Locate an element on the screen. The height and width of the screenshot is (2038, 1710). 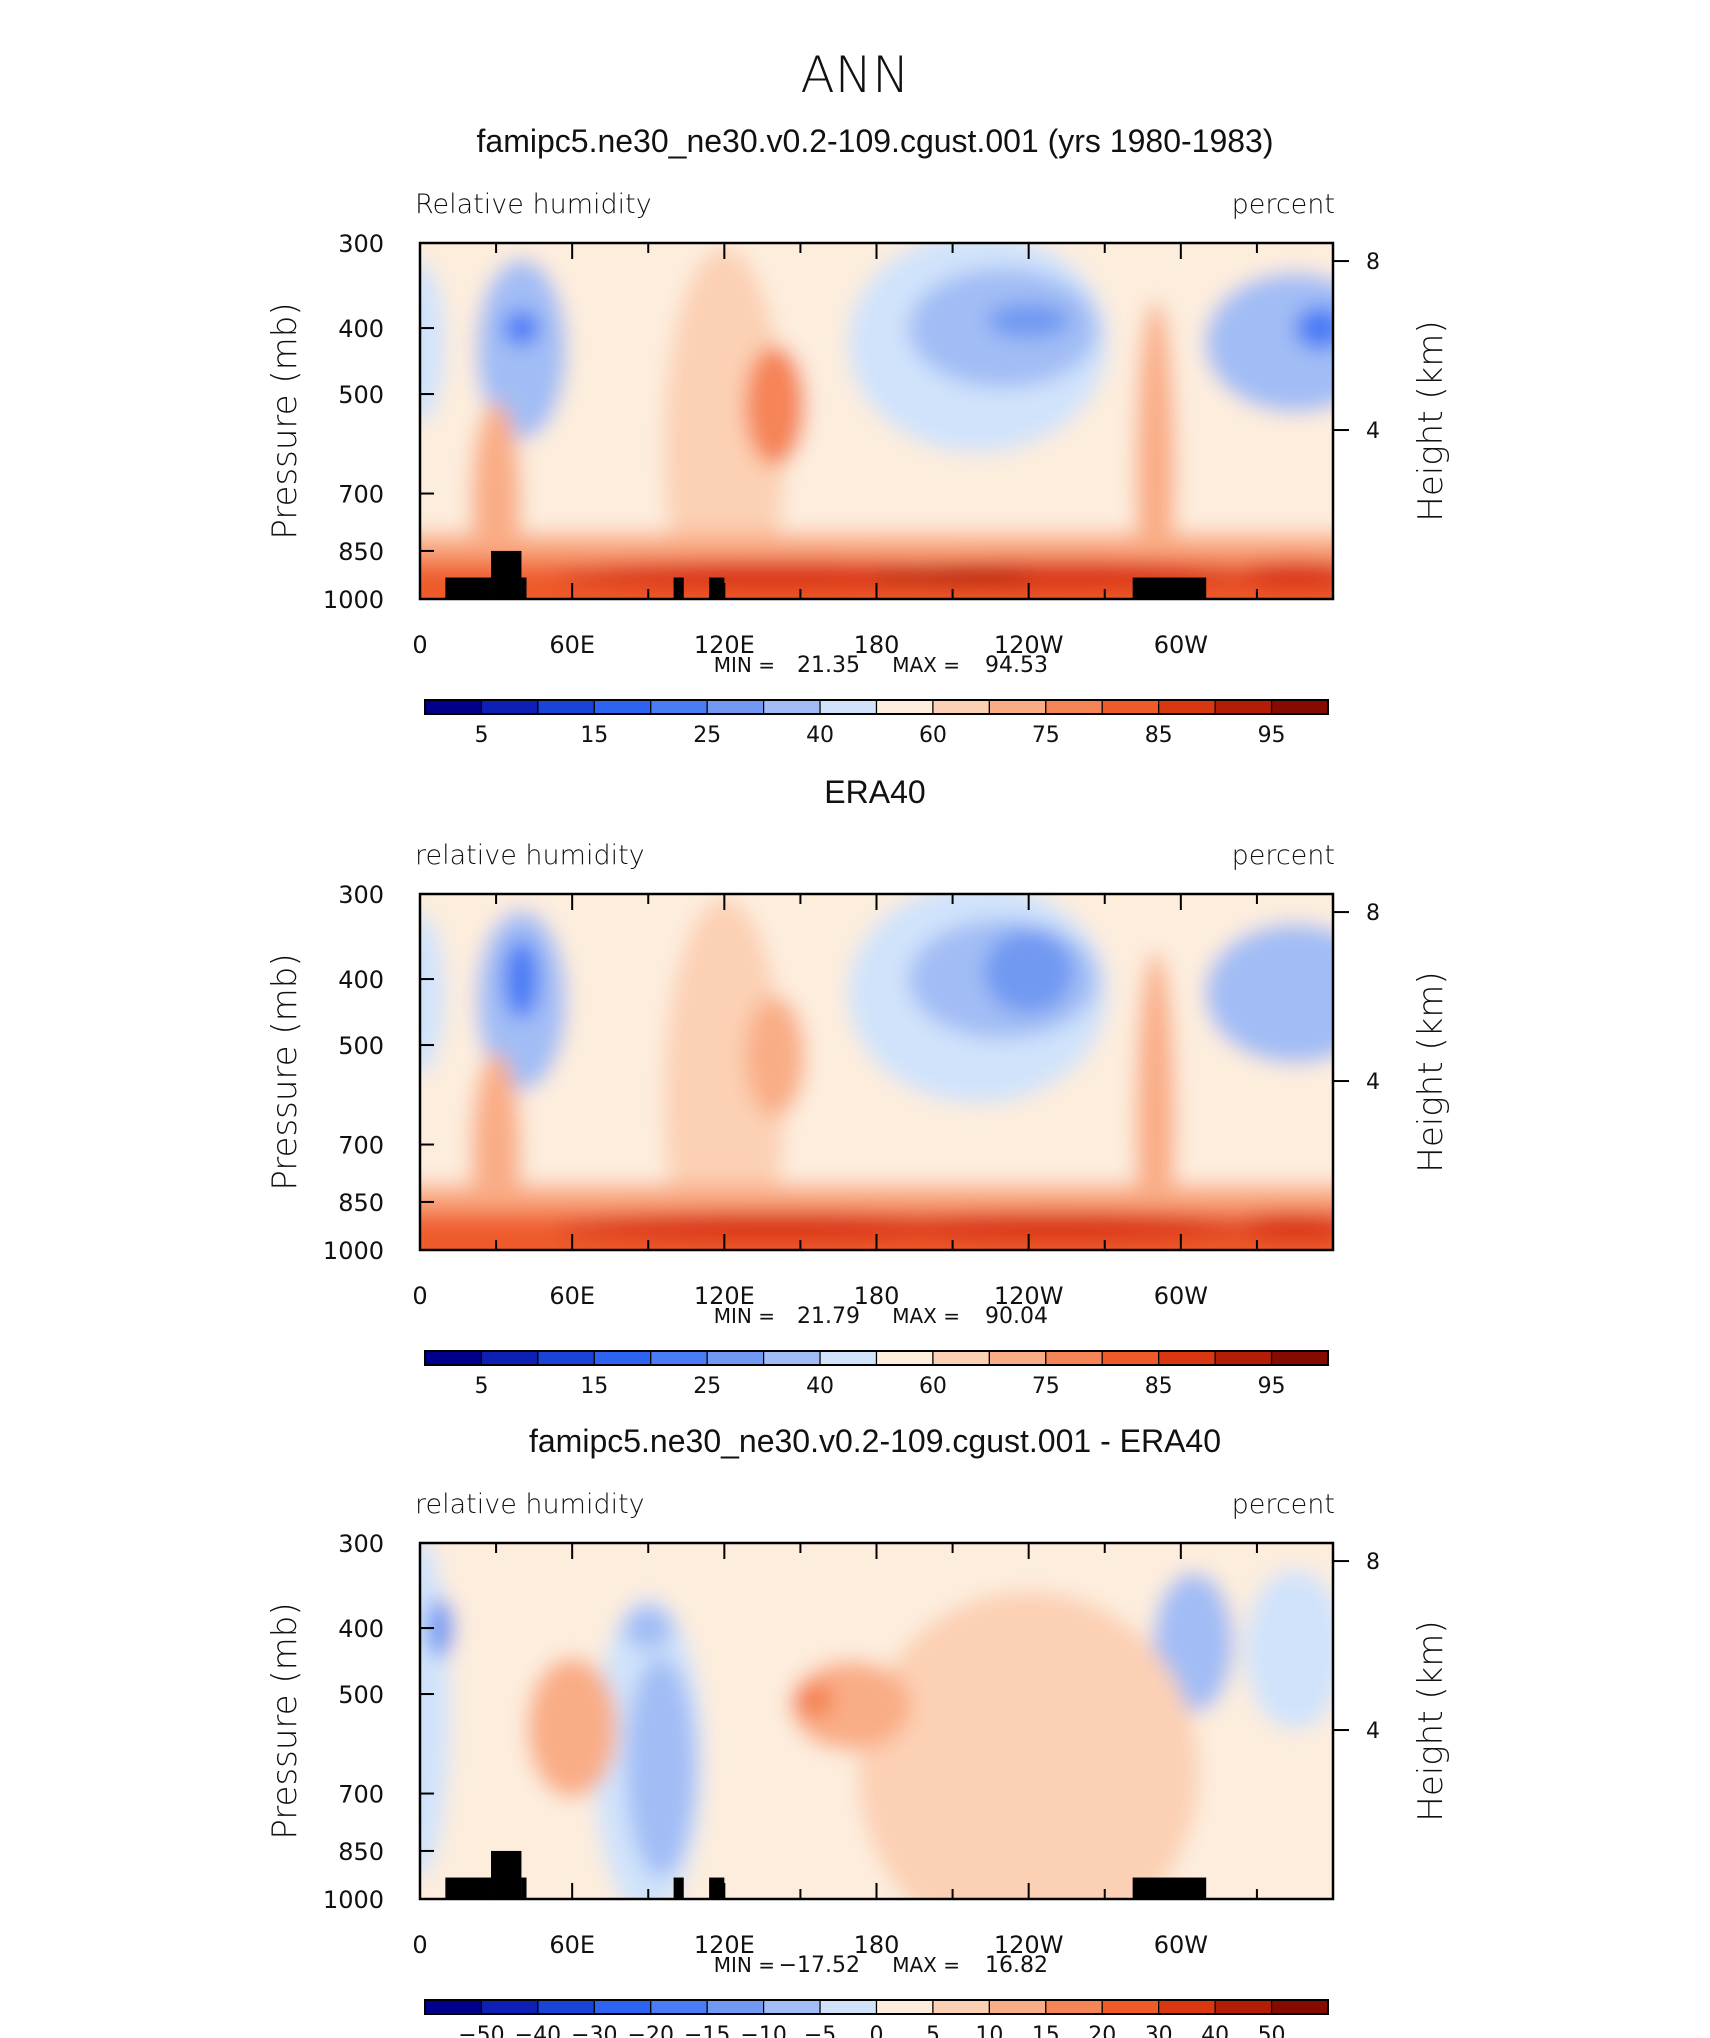
min-value: 21.79 is located at coordinates (828, 1316).